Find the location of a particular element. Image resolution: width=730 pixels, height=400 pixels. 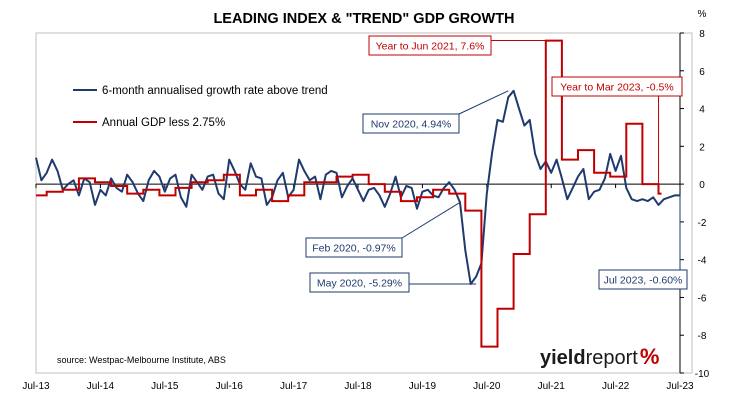

logo-part-yield: yield is located at coordinates (563, 358).